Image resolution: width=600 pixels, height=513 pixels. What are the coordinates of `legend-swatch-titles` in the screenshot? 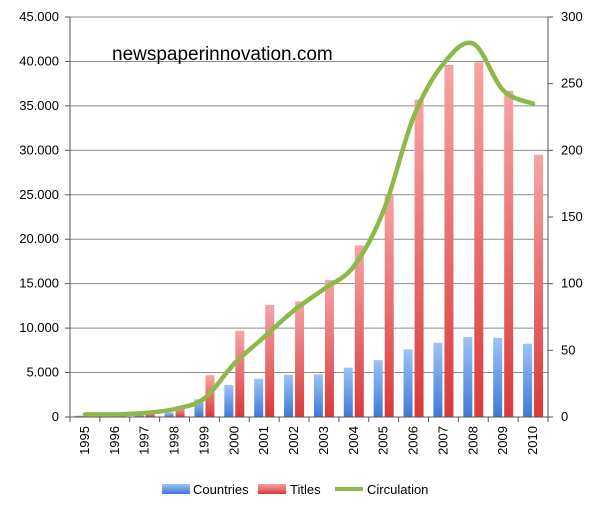 It's located at (272, 489).